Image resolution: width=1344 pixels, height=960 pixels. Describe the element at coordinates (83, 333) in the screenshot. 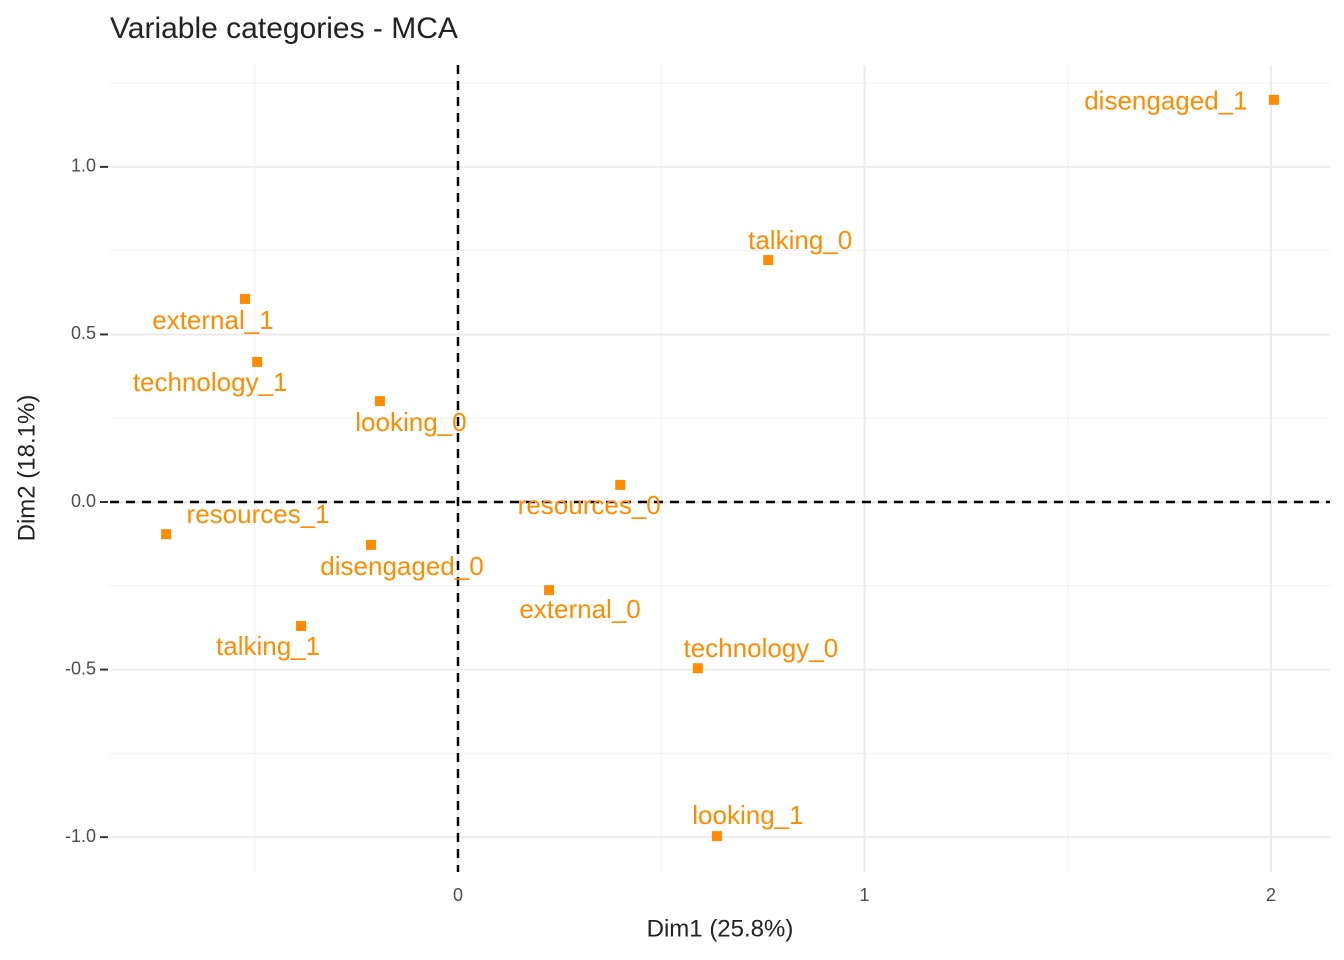

I see `y-tick-label: 0.5` at that location.